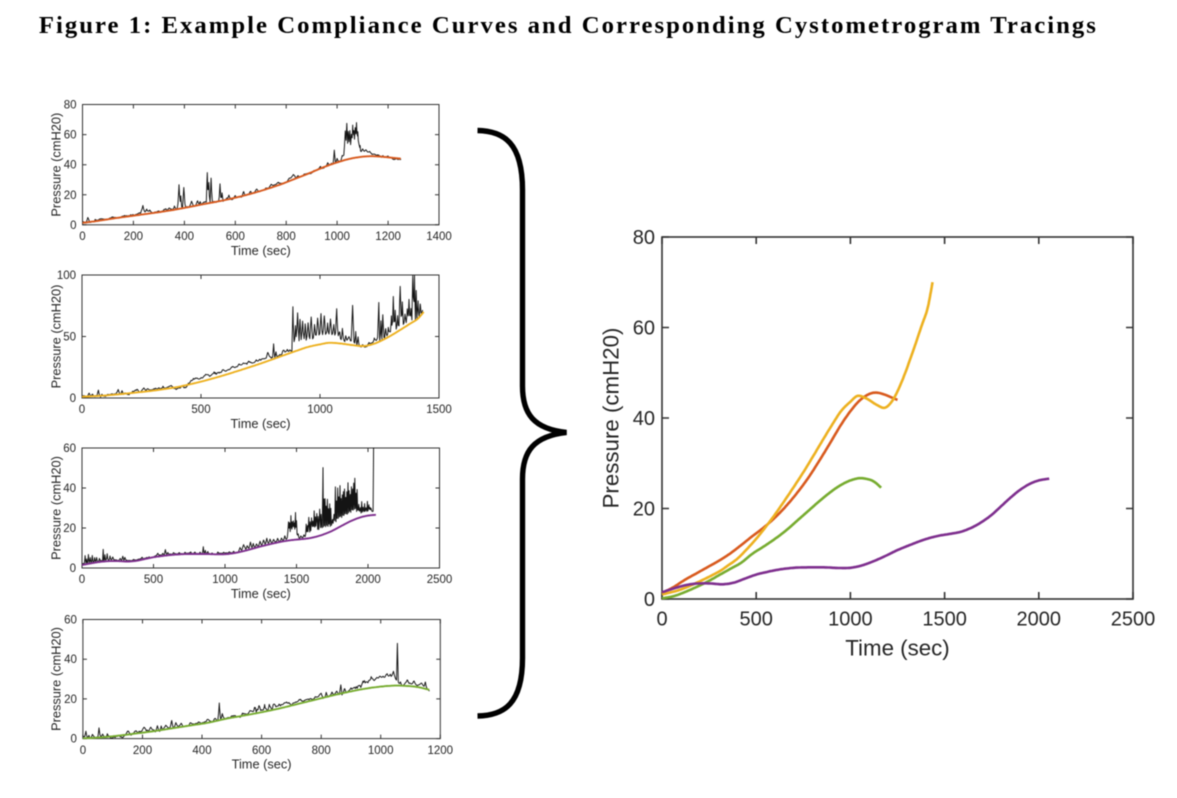  What do you see at coordinates (66, 276) in the screenshot?
I see `svg-text: 100` at bounding box center [66, 276].